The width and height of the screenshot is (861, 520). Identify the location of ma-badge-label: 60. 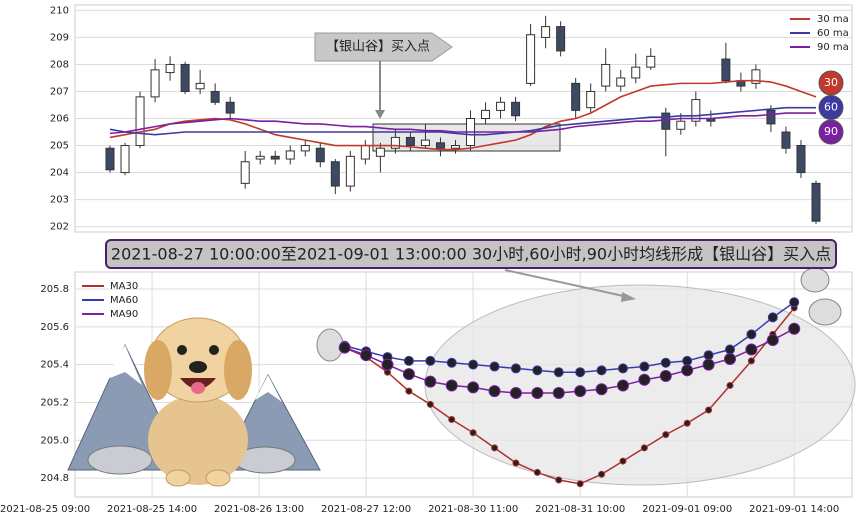
(831, 107).